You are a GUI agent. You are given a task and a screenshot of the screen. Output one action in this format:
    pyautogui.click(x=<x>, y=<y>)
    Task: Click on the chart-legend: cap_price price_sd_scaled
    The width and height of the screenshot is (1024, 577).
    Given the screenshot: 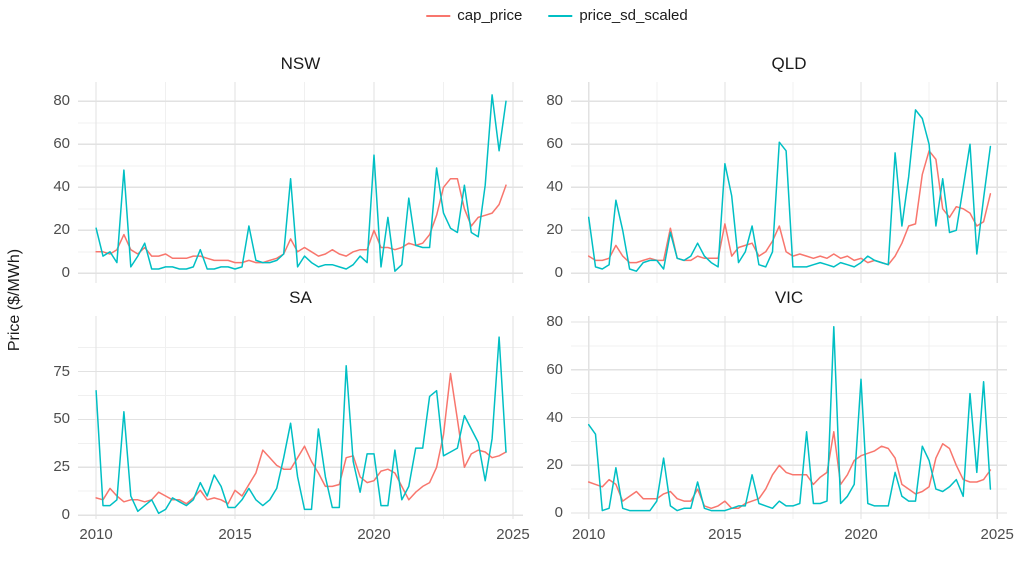 What is the action you would take?
    pyautogui.click(x=557, y=15)
    